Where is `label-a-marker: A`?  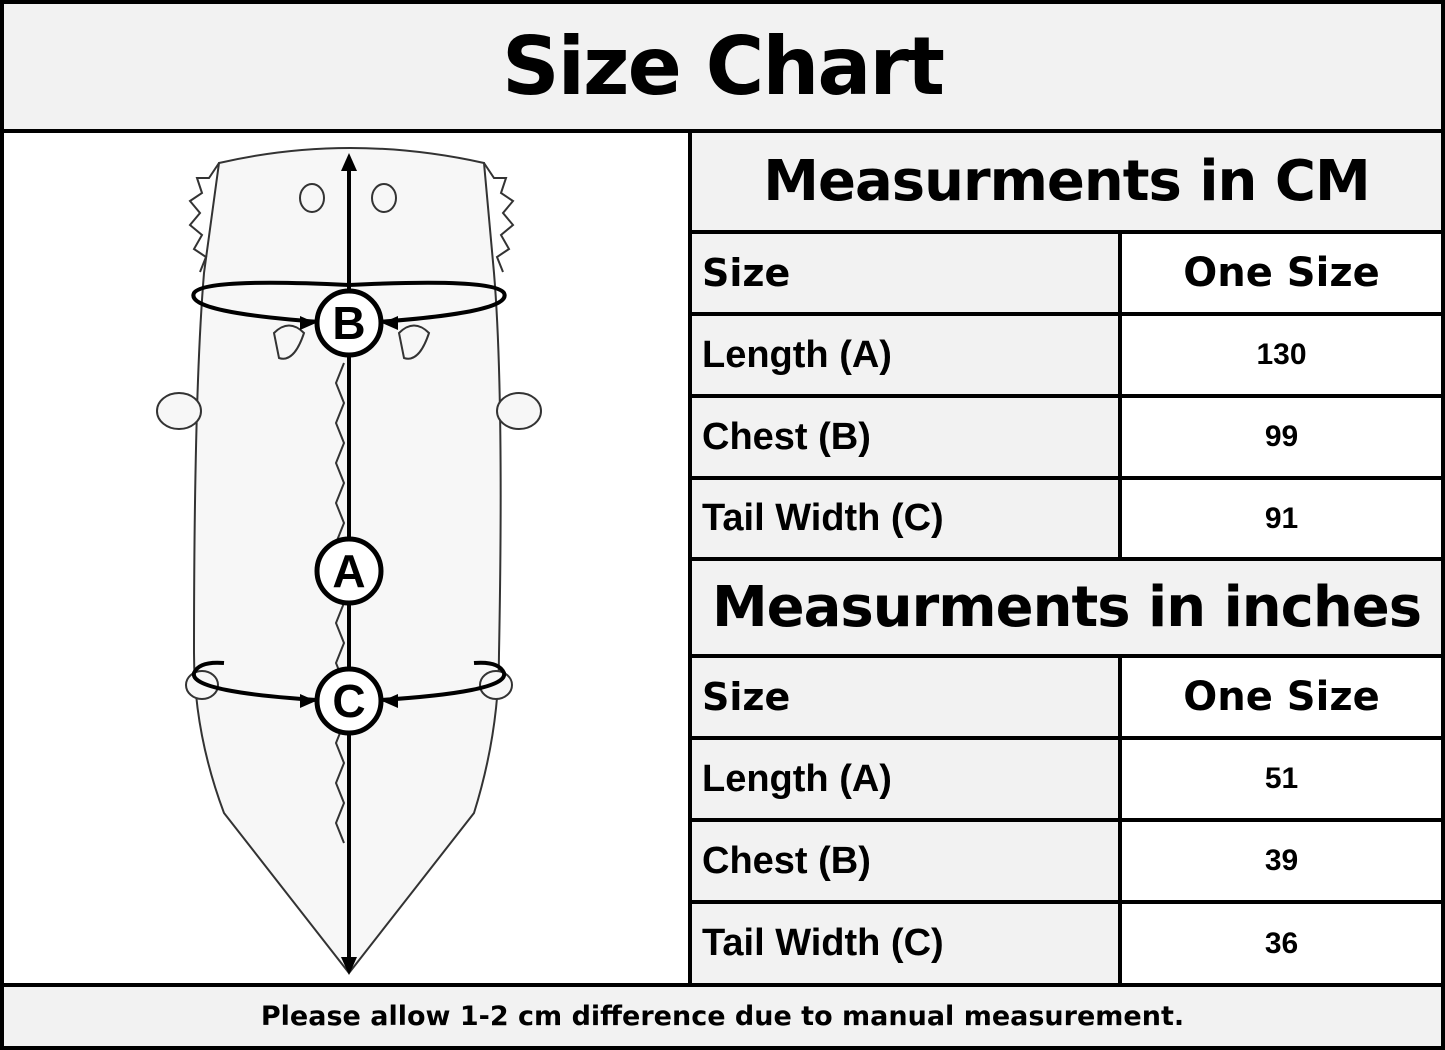 label-a-marker: A is located at coordinates (349, 571).